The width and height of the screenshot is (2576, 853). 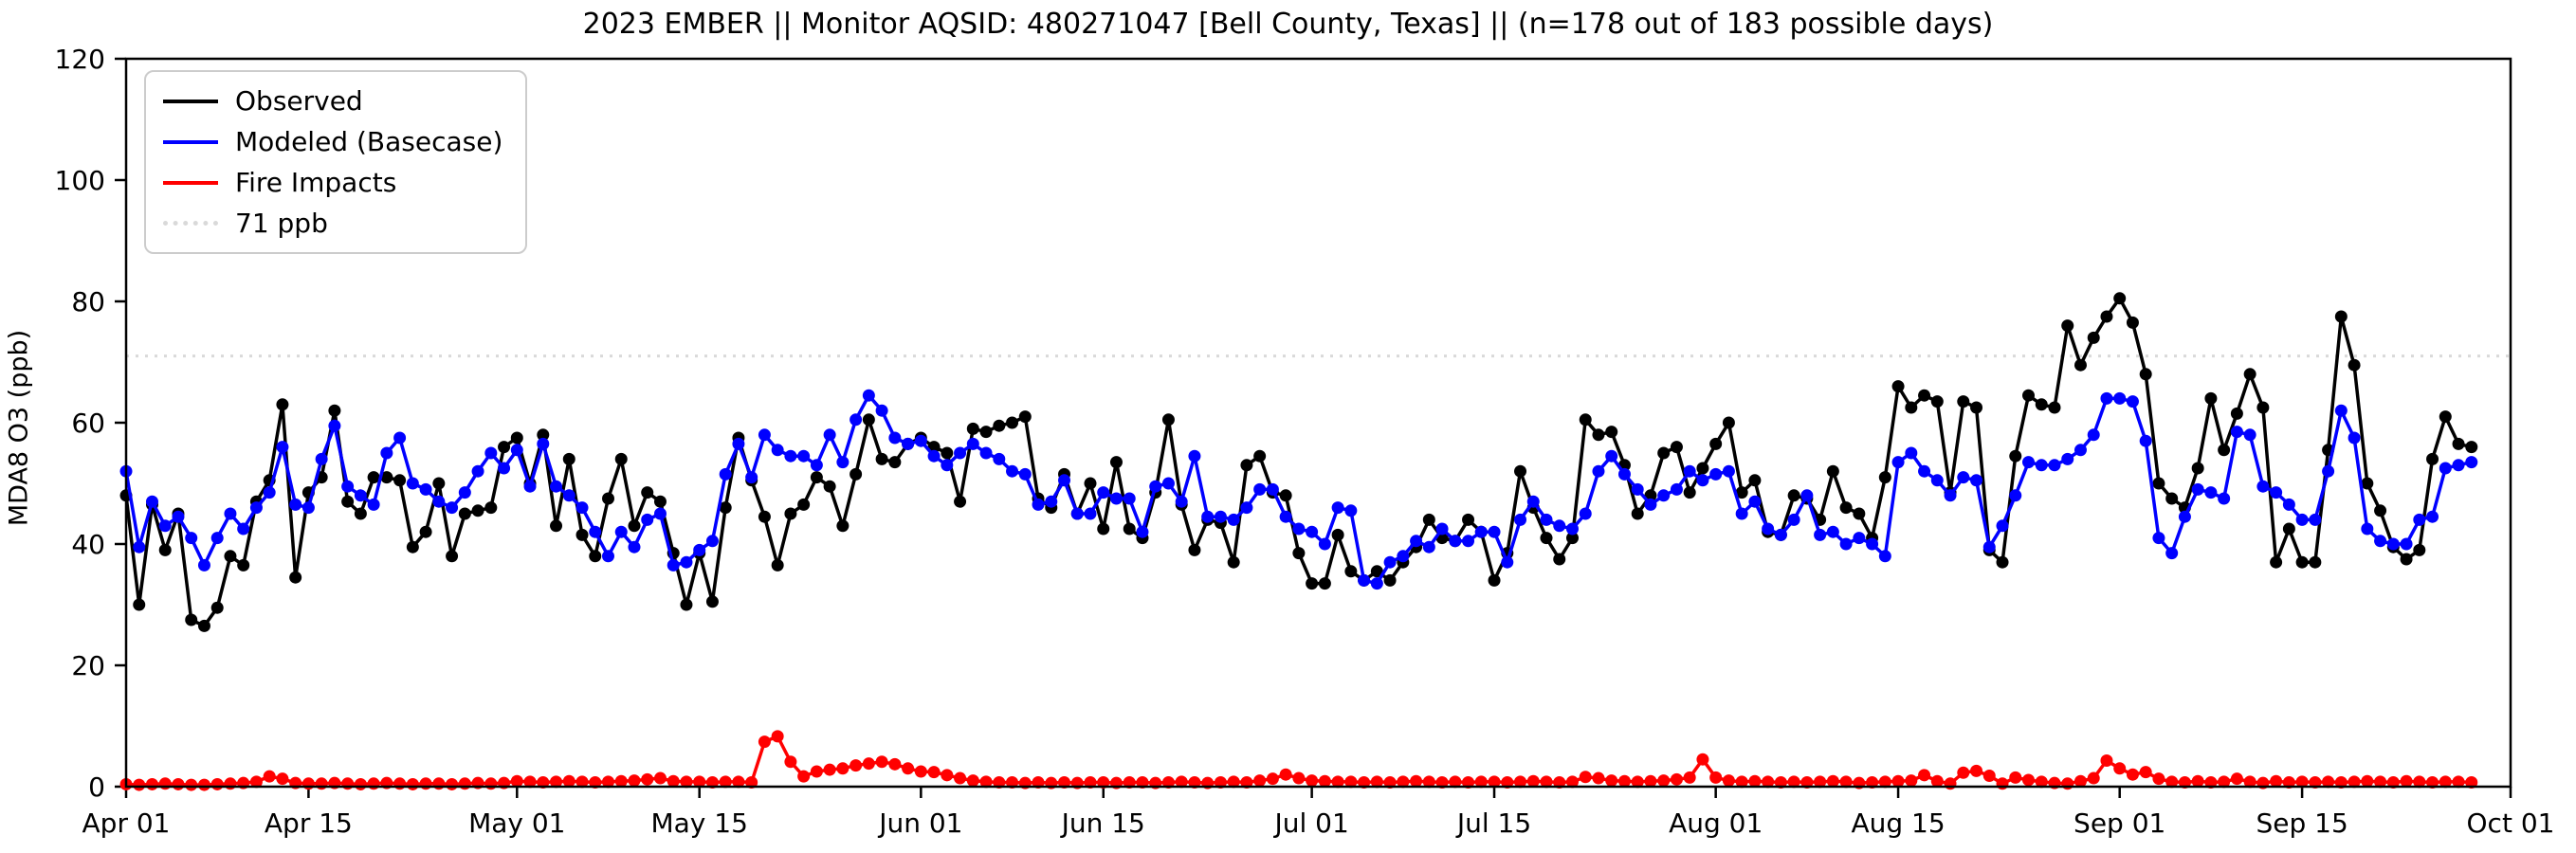 I want to click on x-tick-label-apr-01: Apr 01, so click(x=126, y=823).